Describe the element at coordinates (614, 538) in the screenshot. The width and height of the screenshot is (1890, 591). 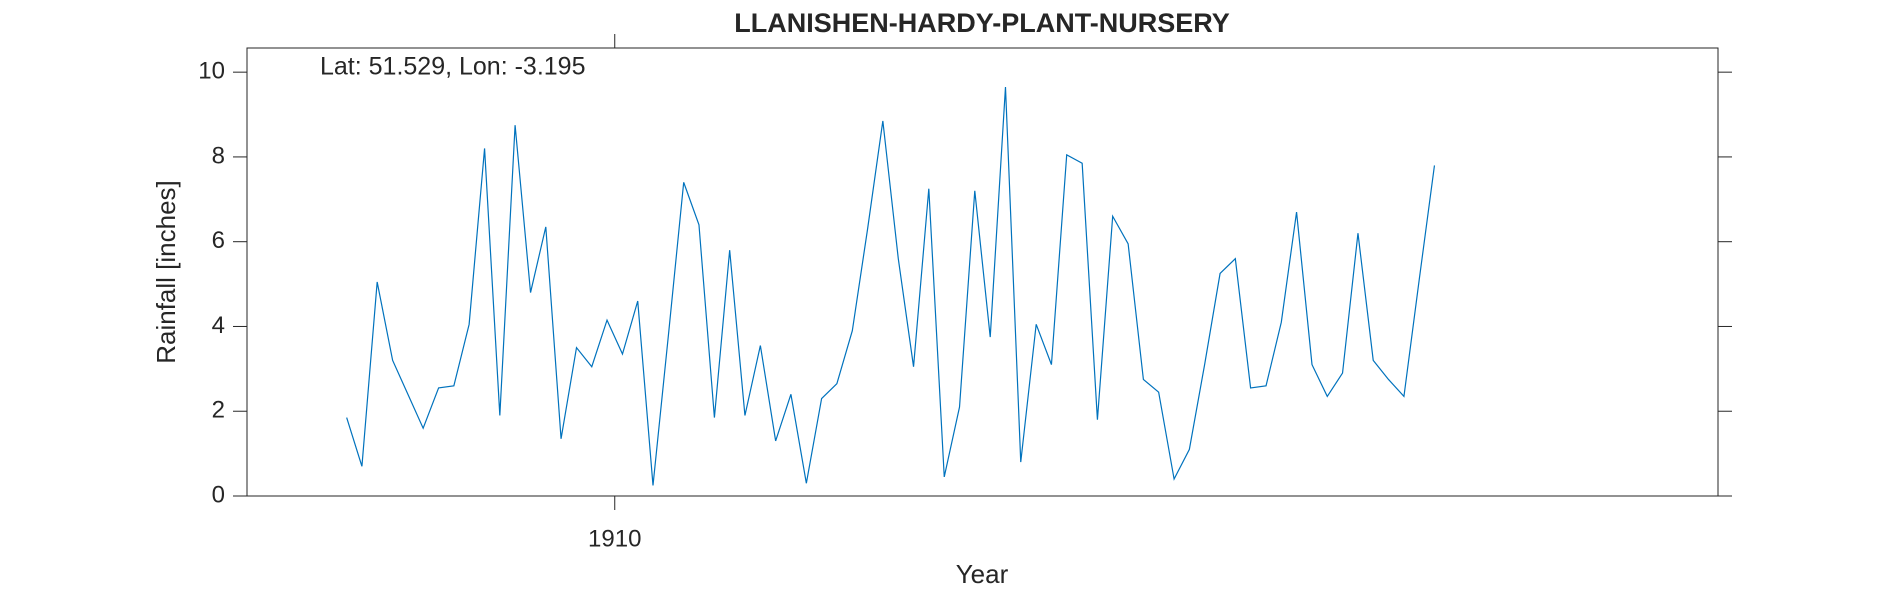
I see `x-tick-label: 1910` at that location.